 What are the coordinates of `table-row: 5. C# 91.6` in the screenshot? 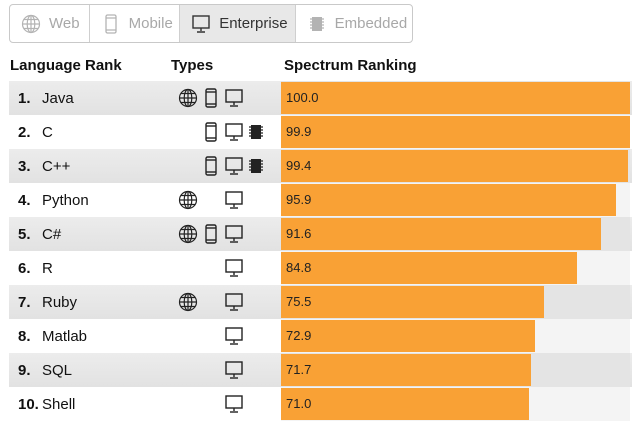 It's located at (320, 234).